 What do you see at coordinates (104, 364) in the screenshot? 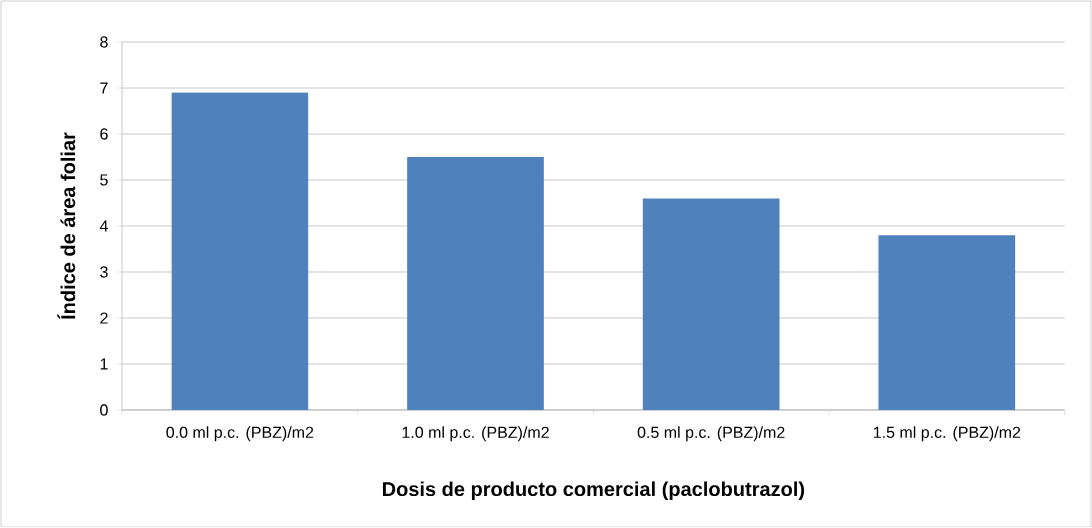
I see `y-tick-label: 1` at bounding box center [104, 364].